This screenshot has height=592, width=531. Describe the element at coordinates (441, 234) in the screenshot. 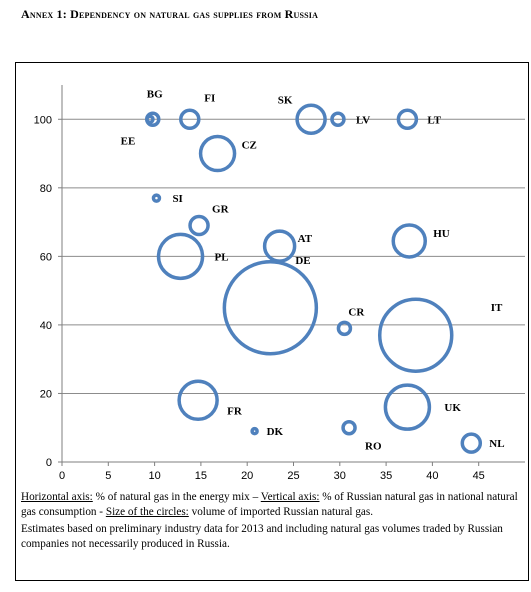

I see `bubble-label-hu: HU` at that location.